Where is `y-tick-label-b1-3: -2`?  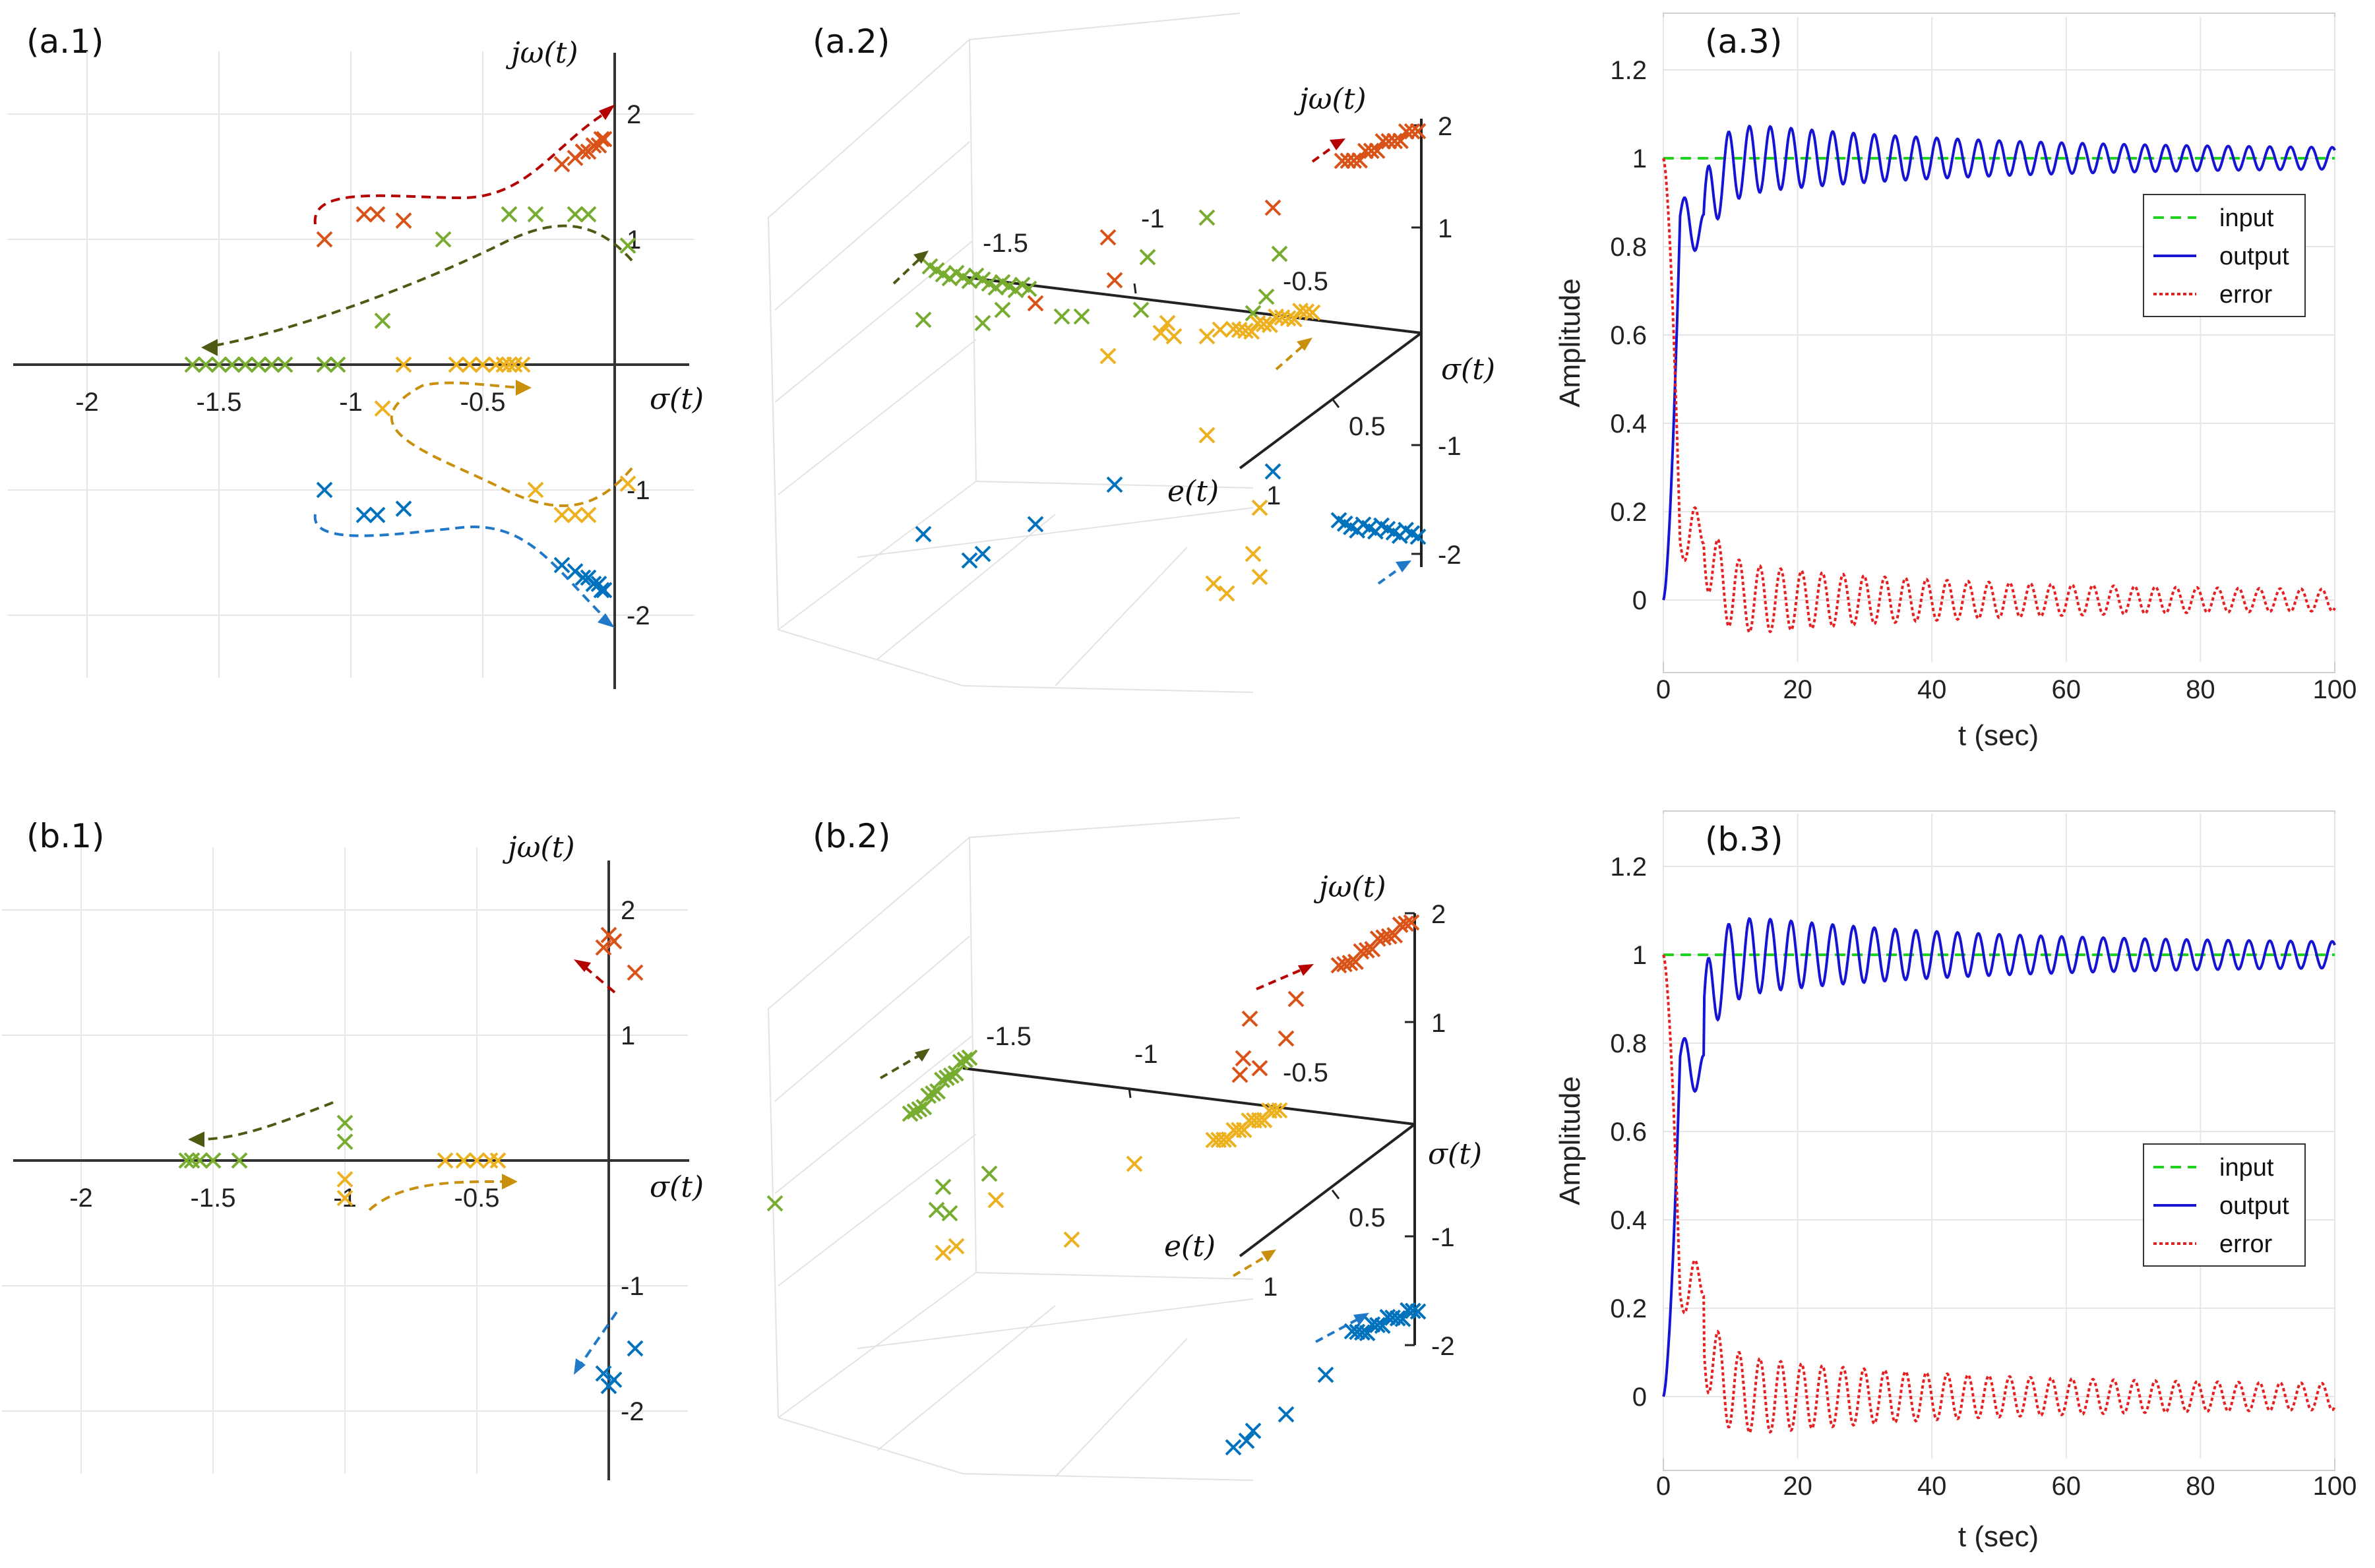 y-tick-label-b1-3: -2 is located at coordinates (632, 1412).